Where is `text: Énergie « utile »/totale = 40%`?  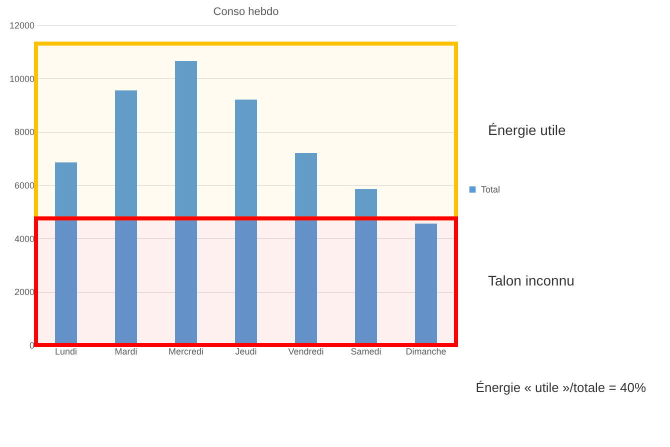 text: Énergie « utile »/totale = 40% is located at coordinates (561, 387).